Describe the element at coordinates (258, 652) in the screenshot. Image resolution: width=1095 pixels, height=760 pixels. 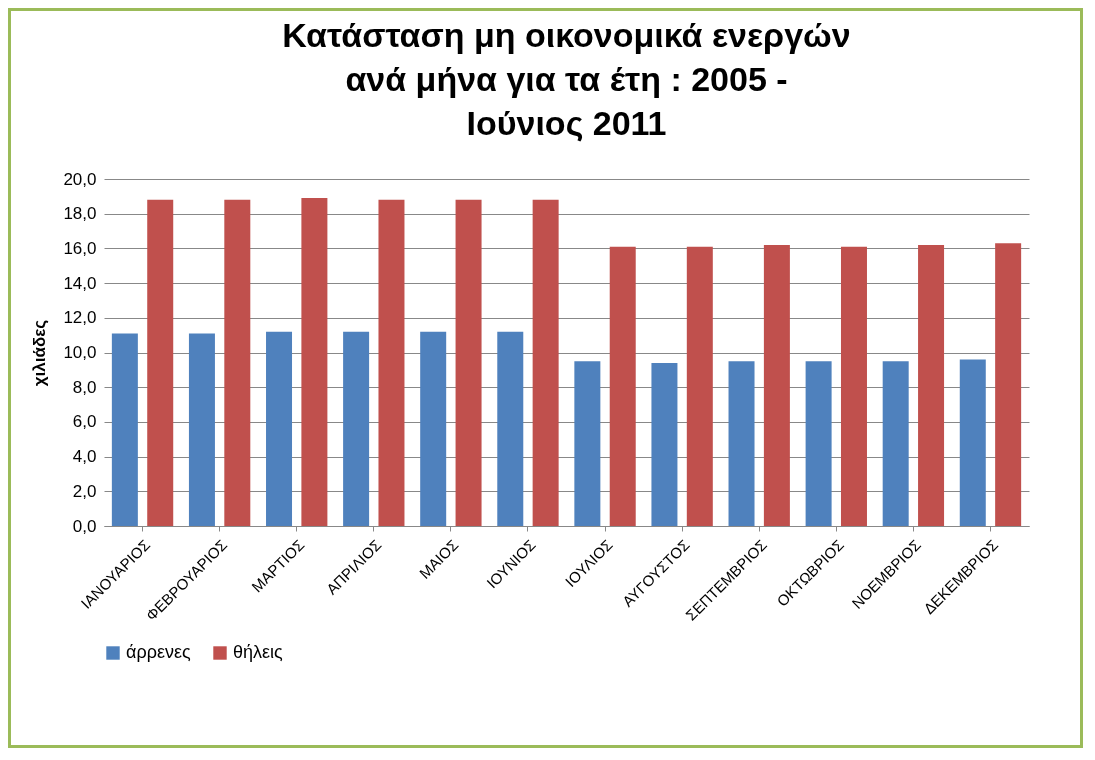
I see `legend-label: θήλεις` at that location.